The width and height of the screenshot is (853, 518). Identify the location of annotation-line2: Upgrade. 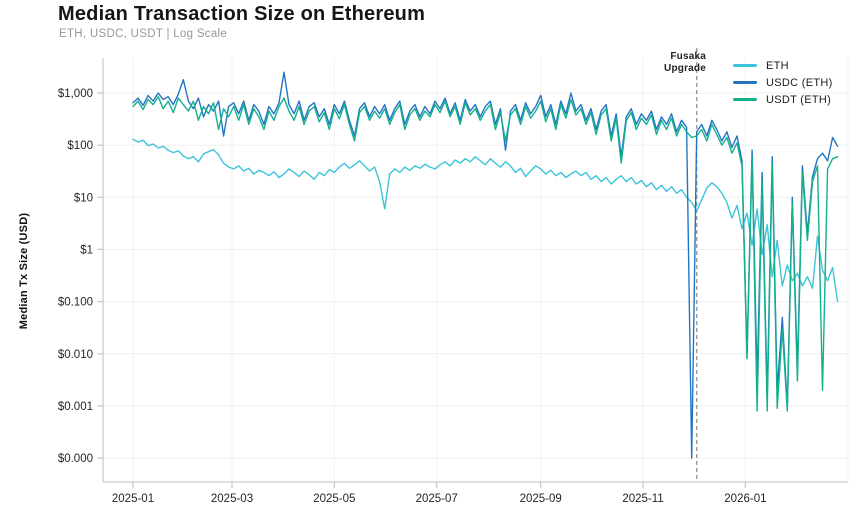
(685, 68).